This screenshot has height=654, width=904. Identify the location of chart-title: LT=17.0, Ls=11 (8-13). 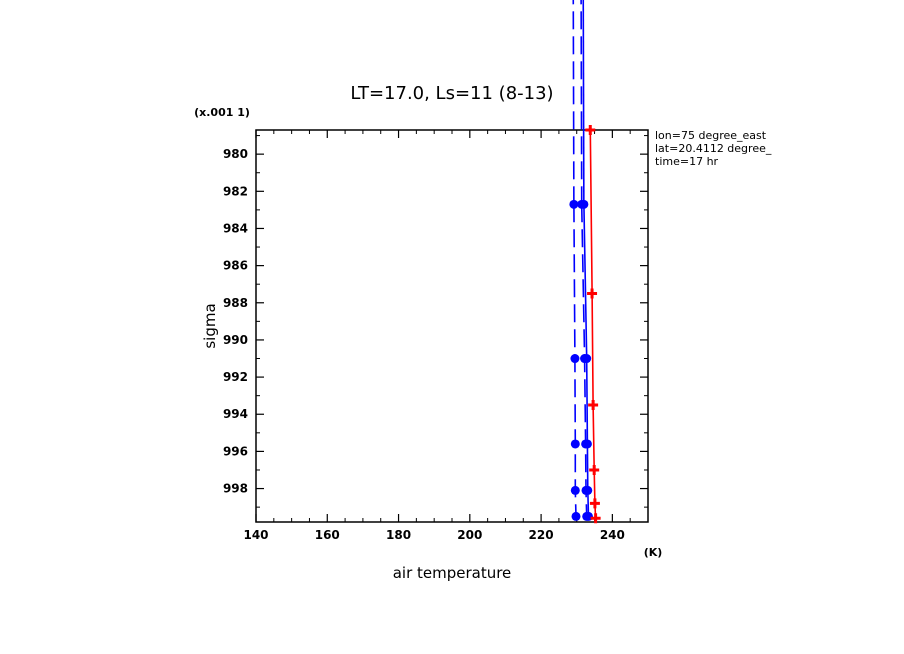
(451, 93).